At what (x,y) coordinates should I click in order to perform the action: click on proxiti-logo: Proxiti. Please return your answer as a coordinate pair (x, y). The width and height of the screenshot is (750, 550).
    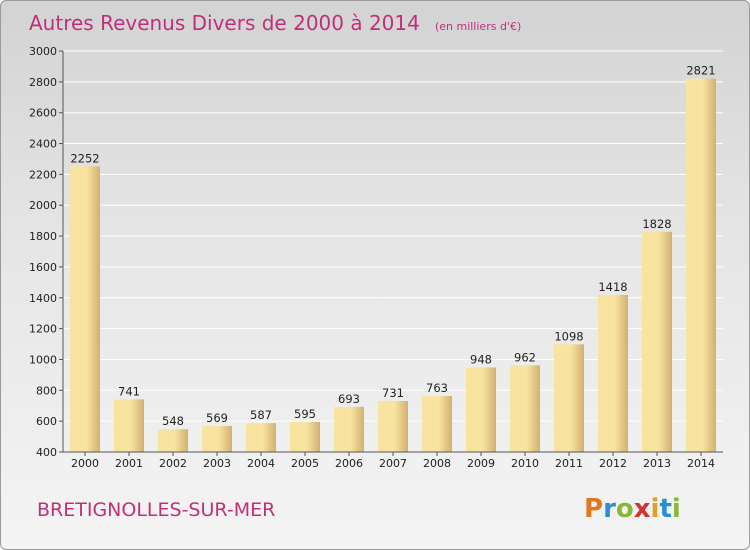
    Looking at the image, I should click on (632, 509).